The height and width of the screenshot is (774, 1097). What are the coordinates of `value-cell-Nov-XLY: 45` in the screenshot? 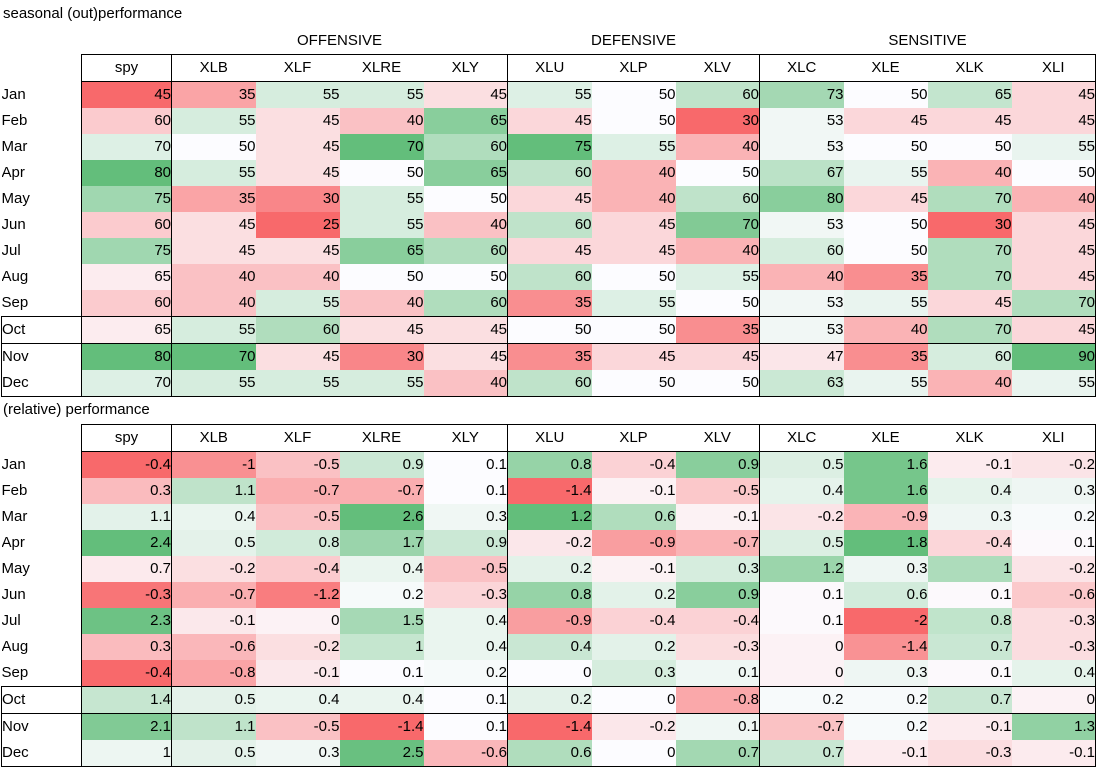 It's located at (465, 356).